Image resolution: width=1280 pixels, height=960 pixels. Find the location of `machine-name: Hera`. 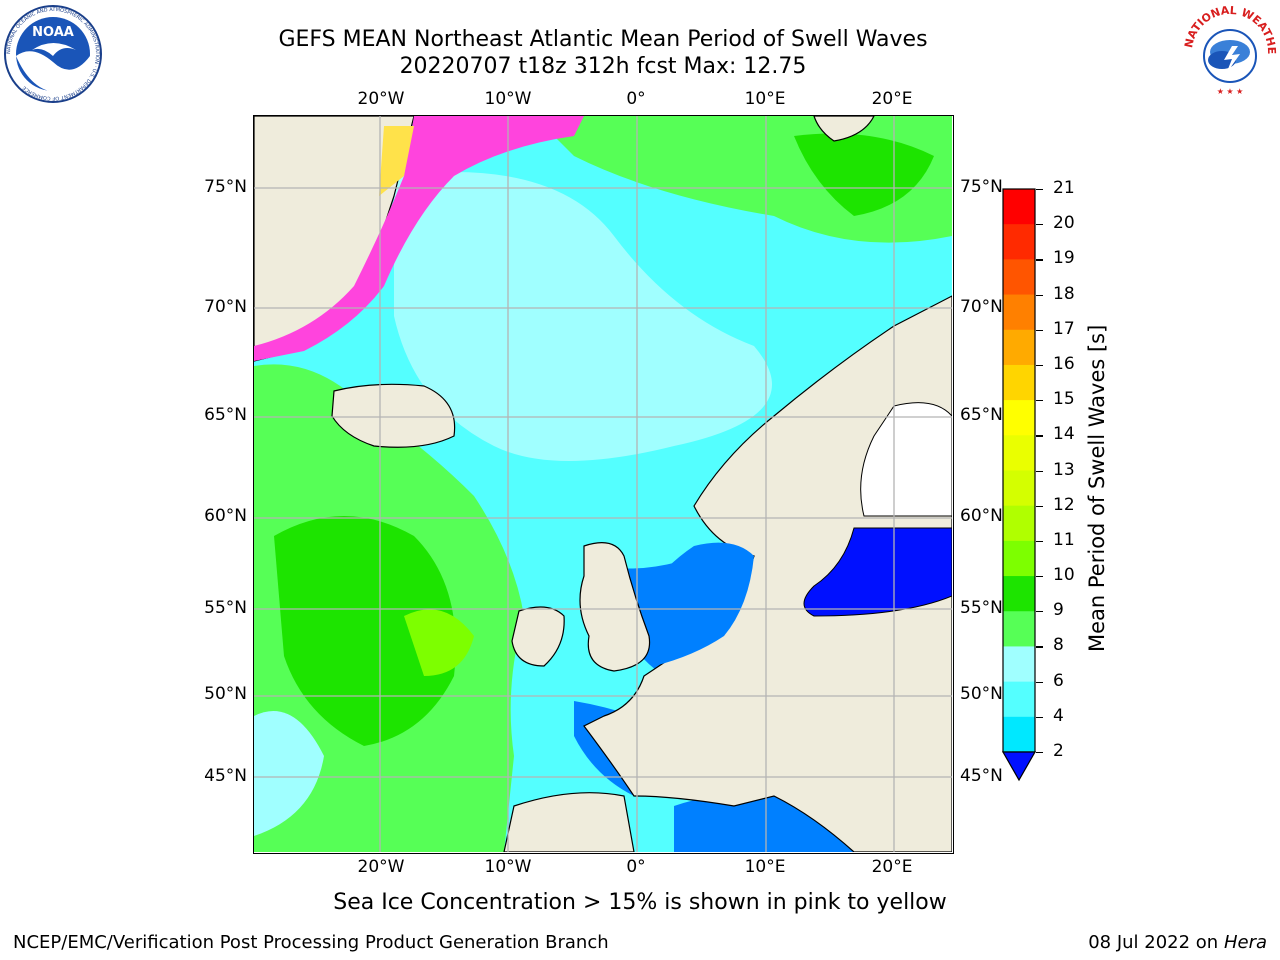

machine-name: Hera is located at coordinates (1245, 942).